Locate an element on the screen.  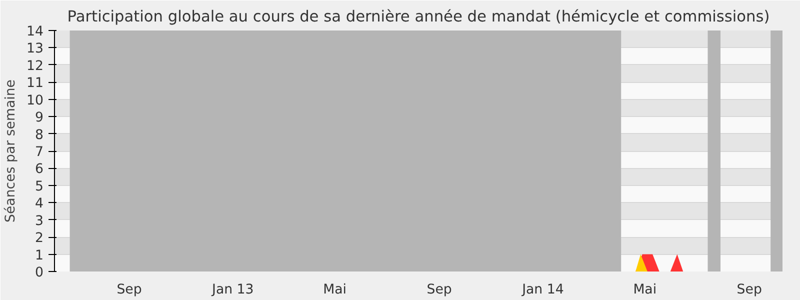
y-tick-label: 8 is located at coordinates (39, 135).